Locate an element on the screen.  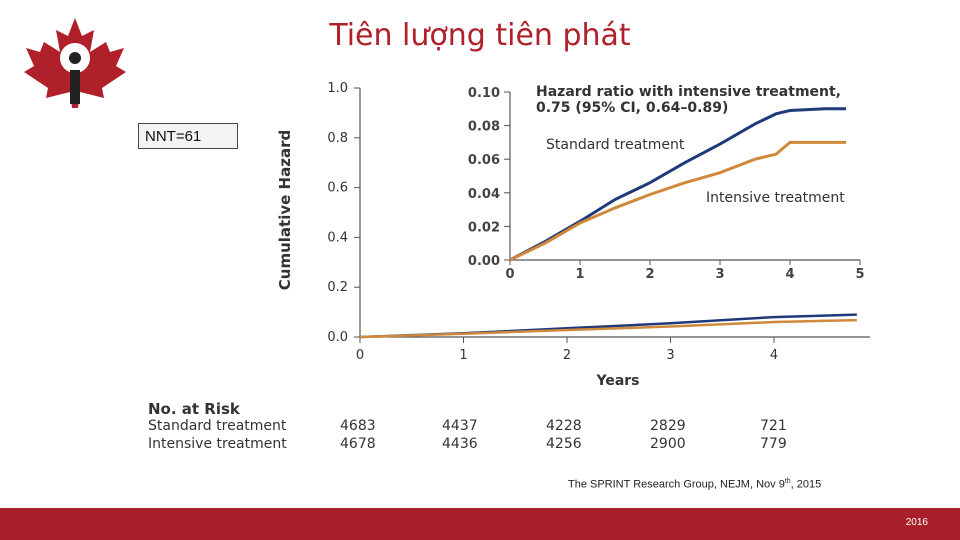
at-risk-value: 4683 is located at coordinates (358, 426).